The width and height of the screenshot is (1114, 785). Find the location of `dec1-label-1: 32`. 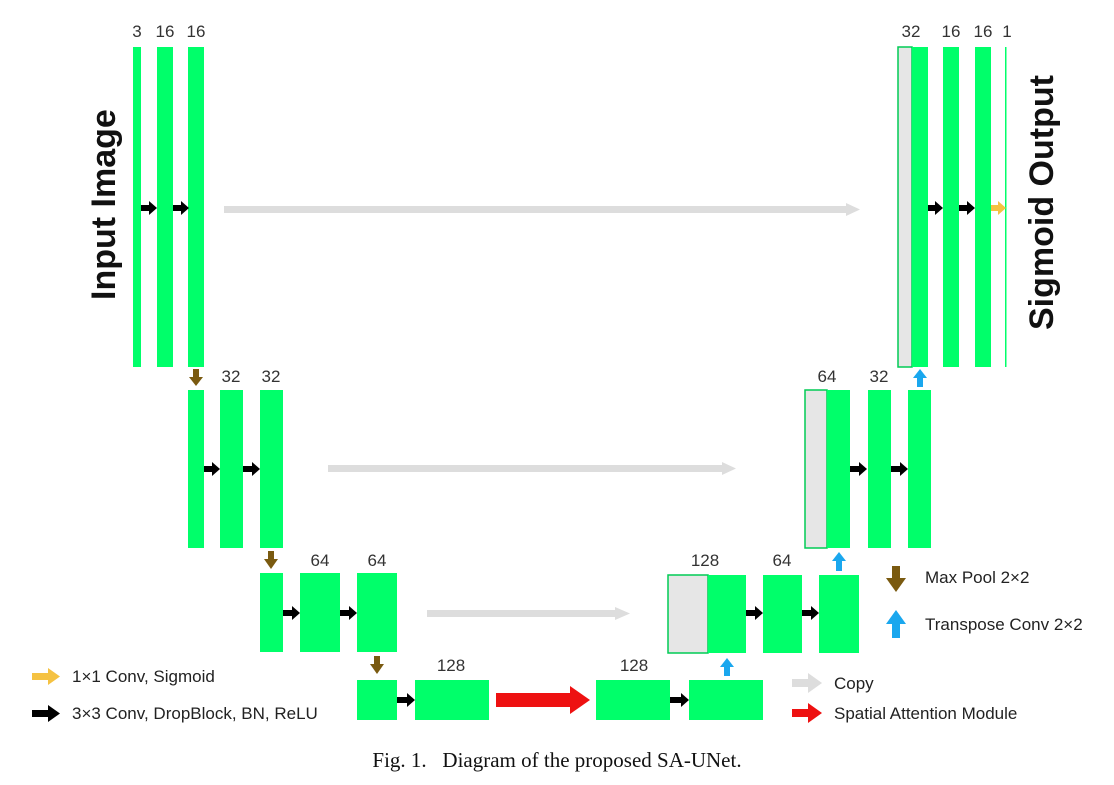

dec1-label-1: 32 is located at coordinates (911, 31).